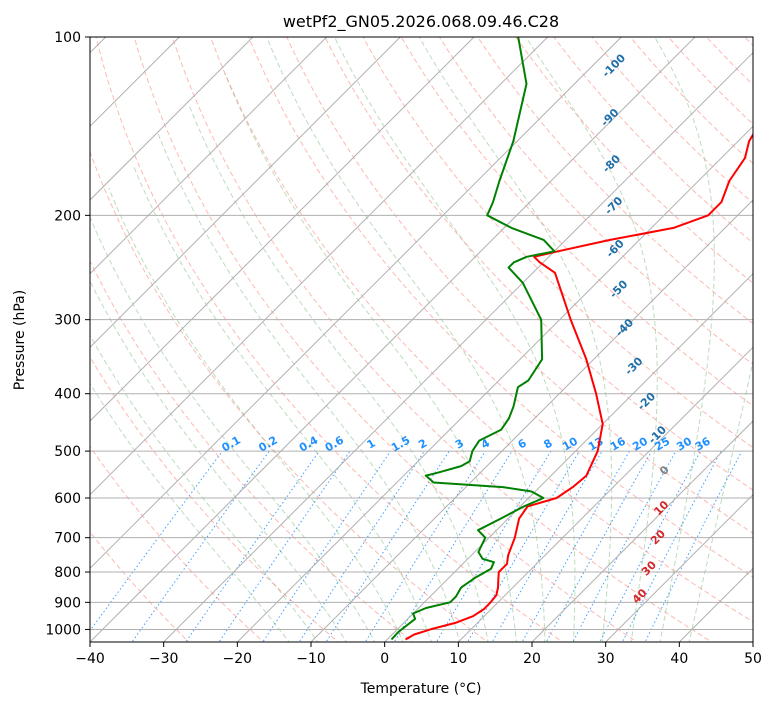 The image size is (775, 708). I want to click on x-tick-label: −20, so click(238, 659).